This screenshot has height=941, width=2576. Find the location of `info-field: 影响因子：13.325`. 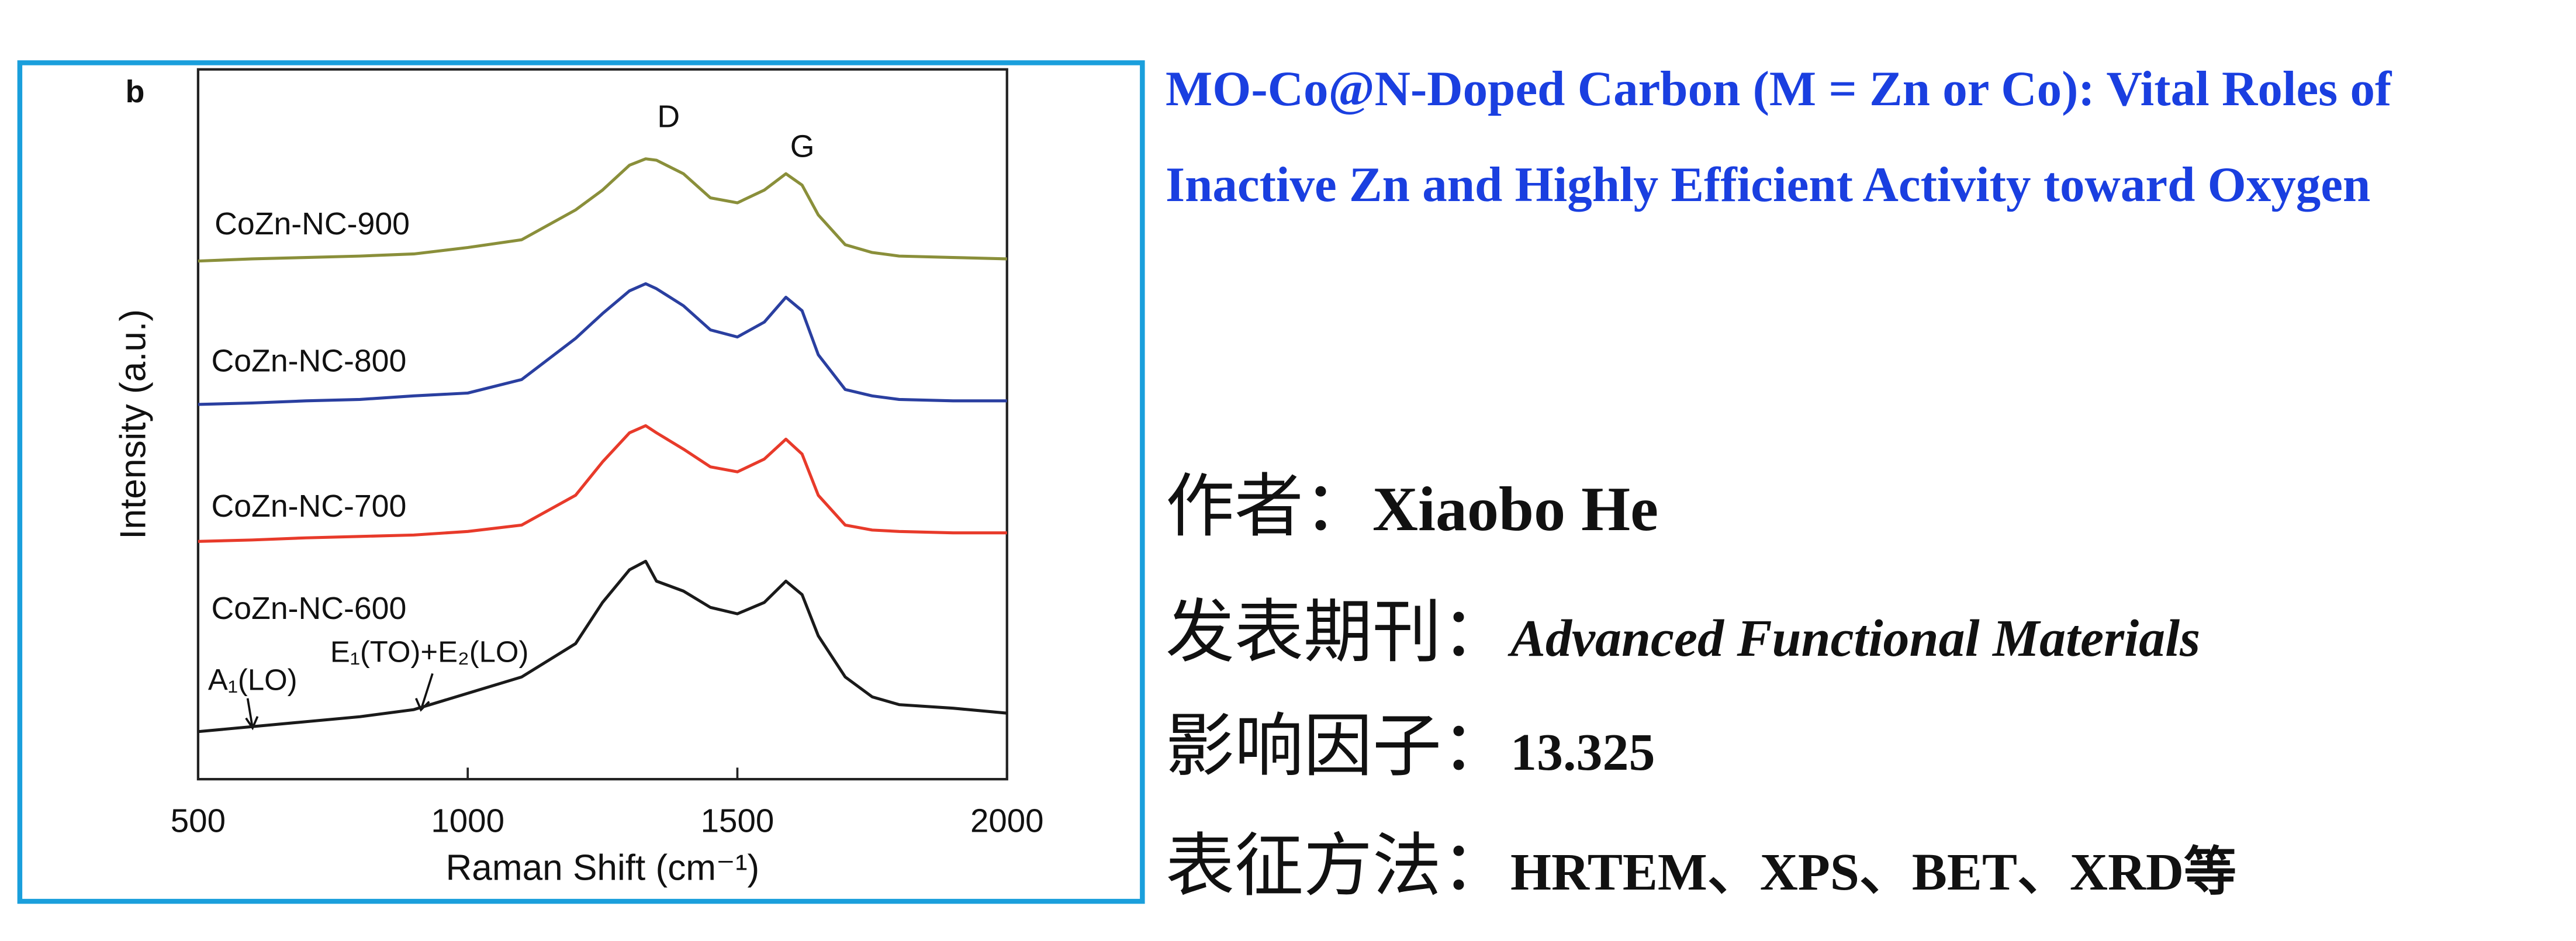

info-field: 影响因子：13.325 is located at coordinates (1410, 740).